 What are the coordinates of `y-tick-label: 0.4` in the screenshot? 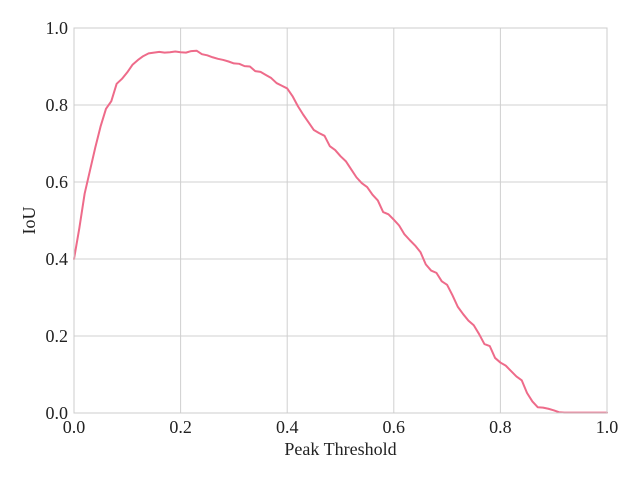 It's located at (57, 259).